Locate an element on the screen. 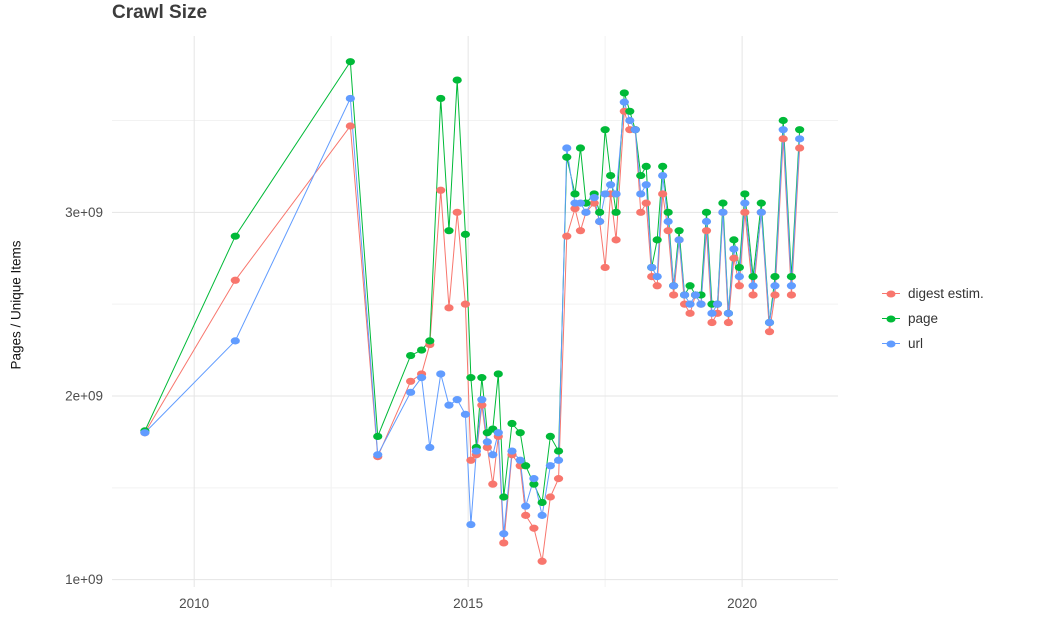 This screenshot has height=639, width=1059. legend: digest estim. page url is located at coordinates (933, 318).